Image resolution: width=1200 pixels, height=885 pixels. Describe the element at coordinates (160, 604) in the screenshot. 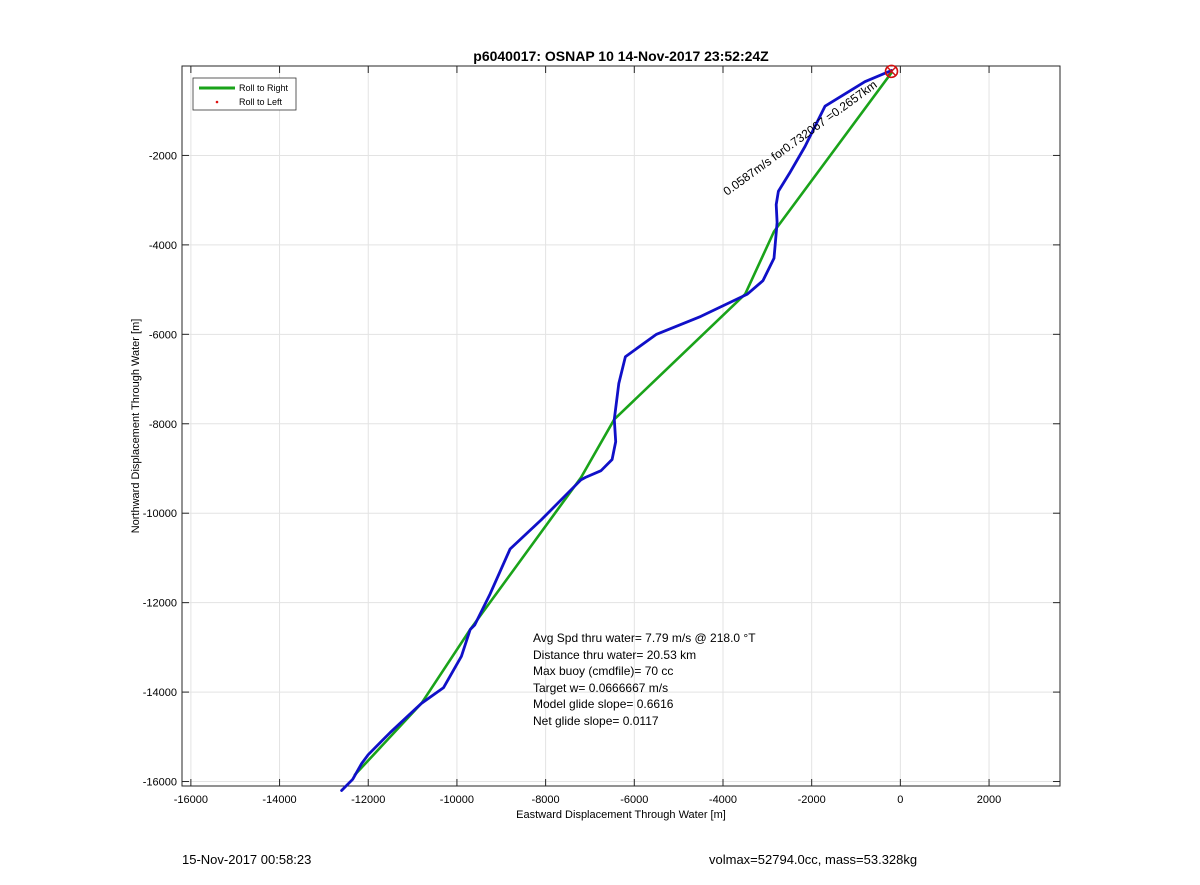

I see `y-tick-label: -12000` at that location.